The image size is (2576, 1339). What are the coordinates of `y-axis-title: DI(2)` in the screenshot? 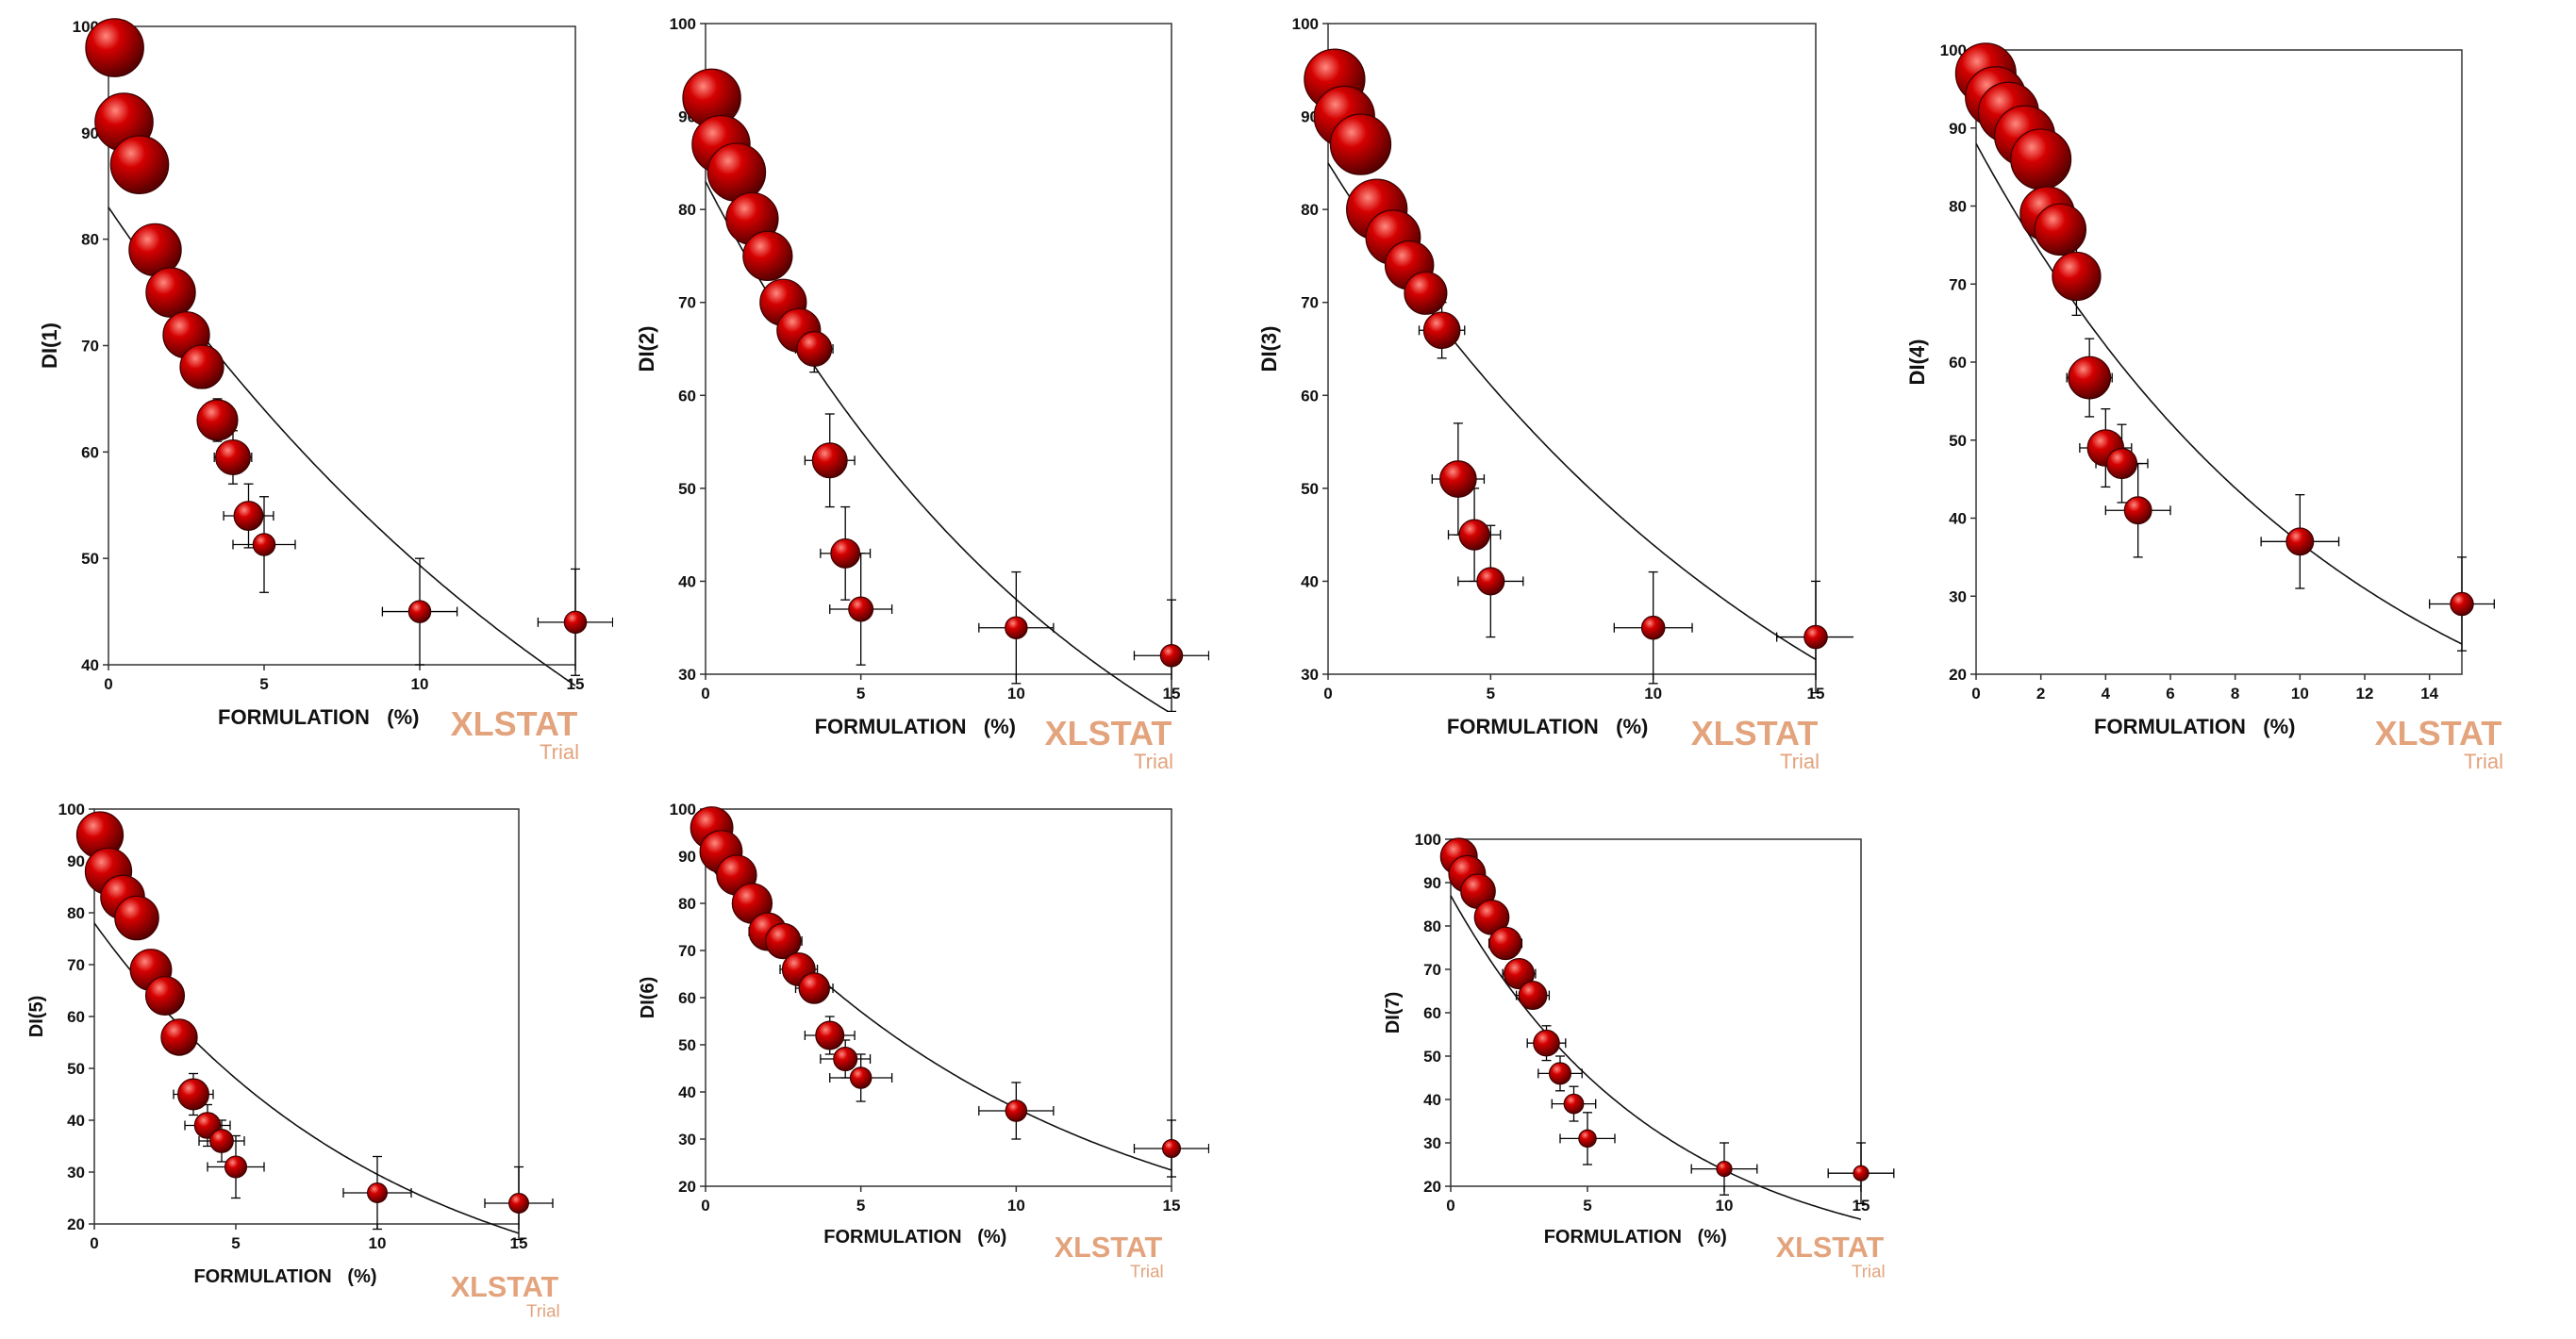 It's located at (646, 349).